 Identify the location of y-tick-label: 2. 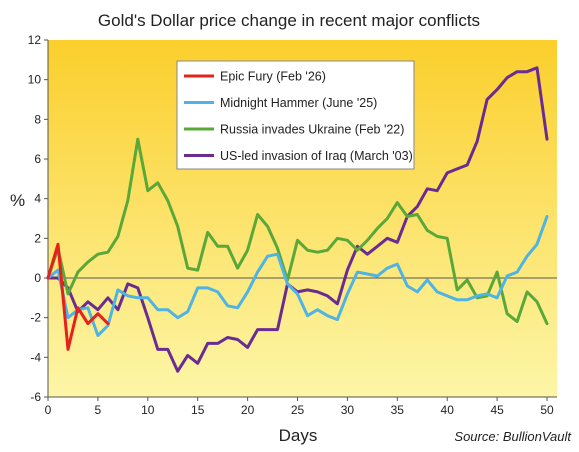
(37, 238).